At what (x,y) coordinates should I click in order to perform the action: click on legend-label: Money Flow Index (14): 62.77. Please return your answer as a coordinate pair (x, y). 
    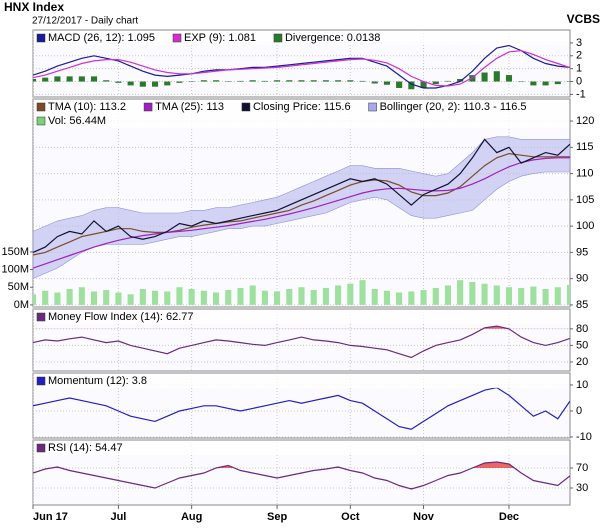
    Looking at the image, I should click on (121, 317).